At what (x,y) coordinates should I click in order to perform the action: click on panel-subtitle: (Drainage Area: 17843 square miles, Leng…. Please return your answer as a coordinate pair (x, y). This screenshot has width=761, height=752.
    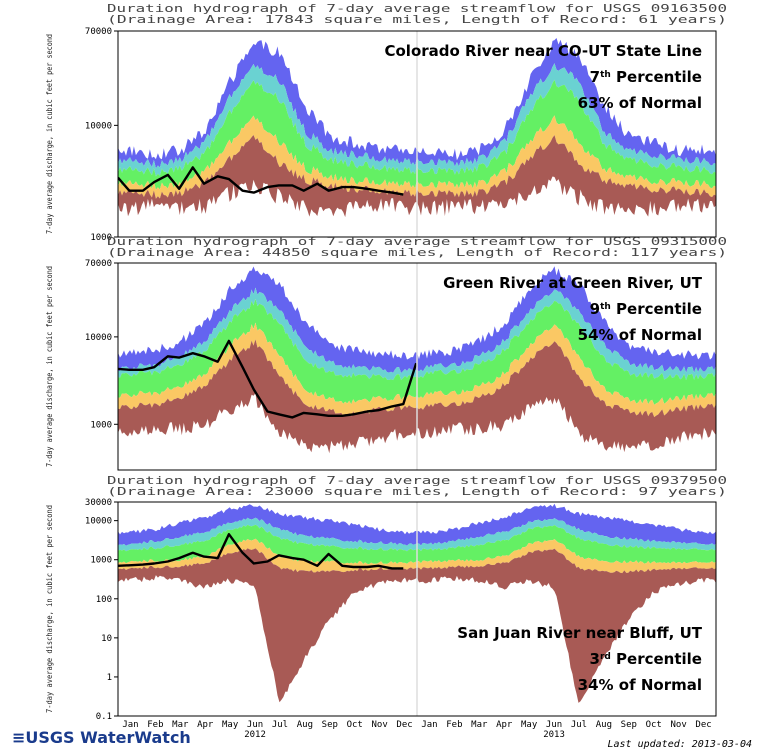
    Looking at the image, I should click on (417, 19).